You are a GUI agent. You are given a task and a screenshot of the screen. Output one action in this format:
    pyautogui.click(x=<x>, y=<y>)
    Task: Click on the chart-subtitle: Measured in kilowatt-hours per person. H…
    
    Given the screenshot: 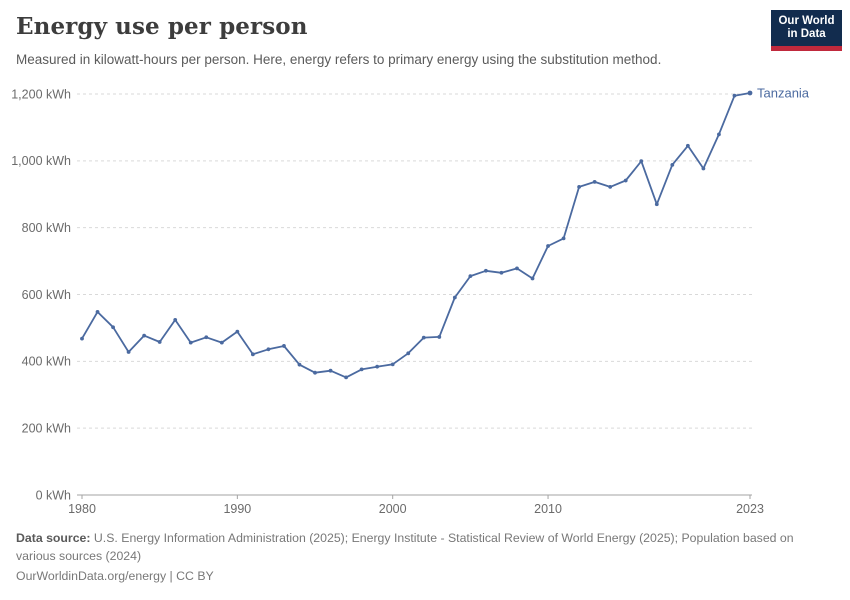 What is the action you would take?
    pyautogui.click(x=339, y=59)
    